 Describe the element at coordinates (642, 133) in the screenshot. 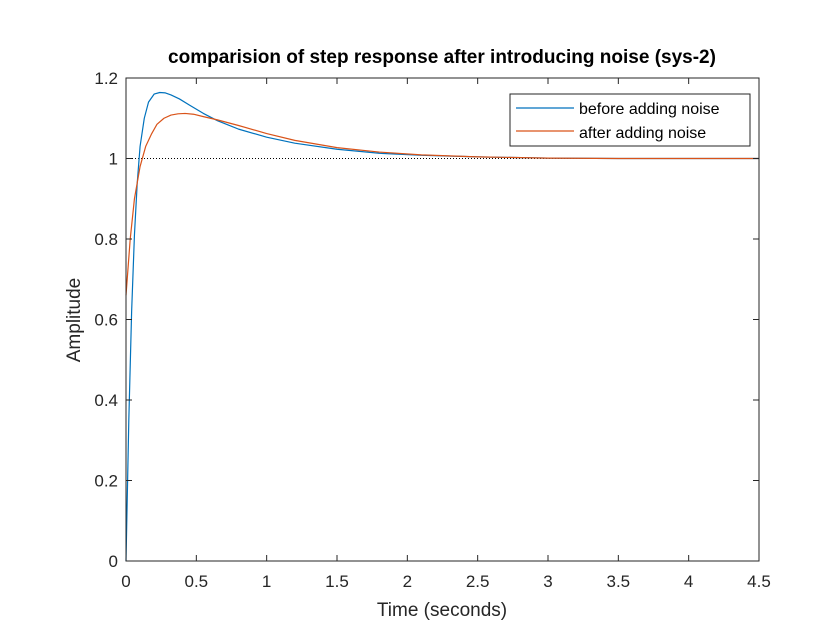

I see `legend-label-after-adding-noise: after adding noise` at that location.